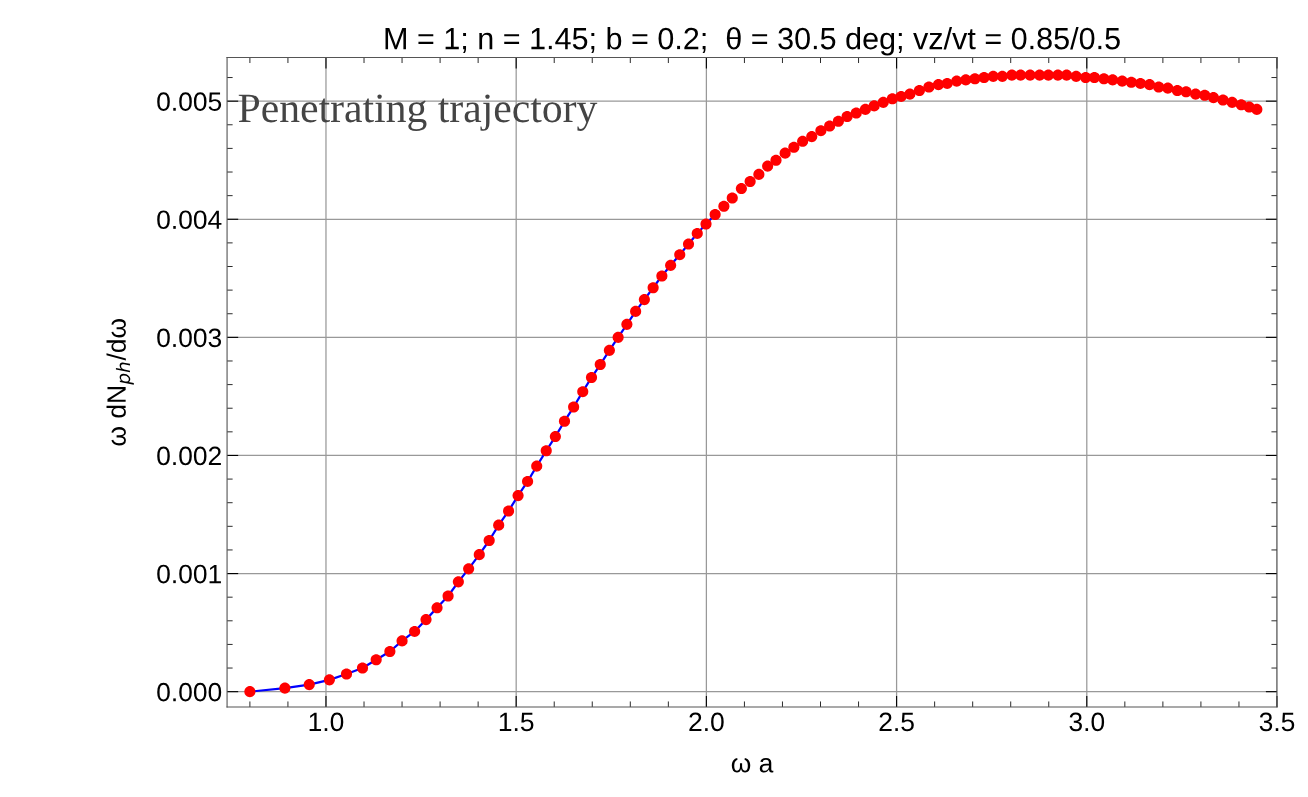 Image resolution: width=1308 pixels, height=797 pixels. Describe the element at coordinates (896, 722) in the screenshot. I see `x-tick-label: 2.5` at that location.